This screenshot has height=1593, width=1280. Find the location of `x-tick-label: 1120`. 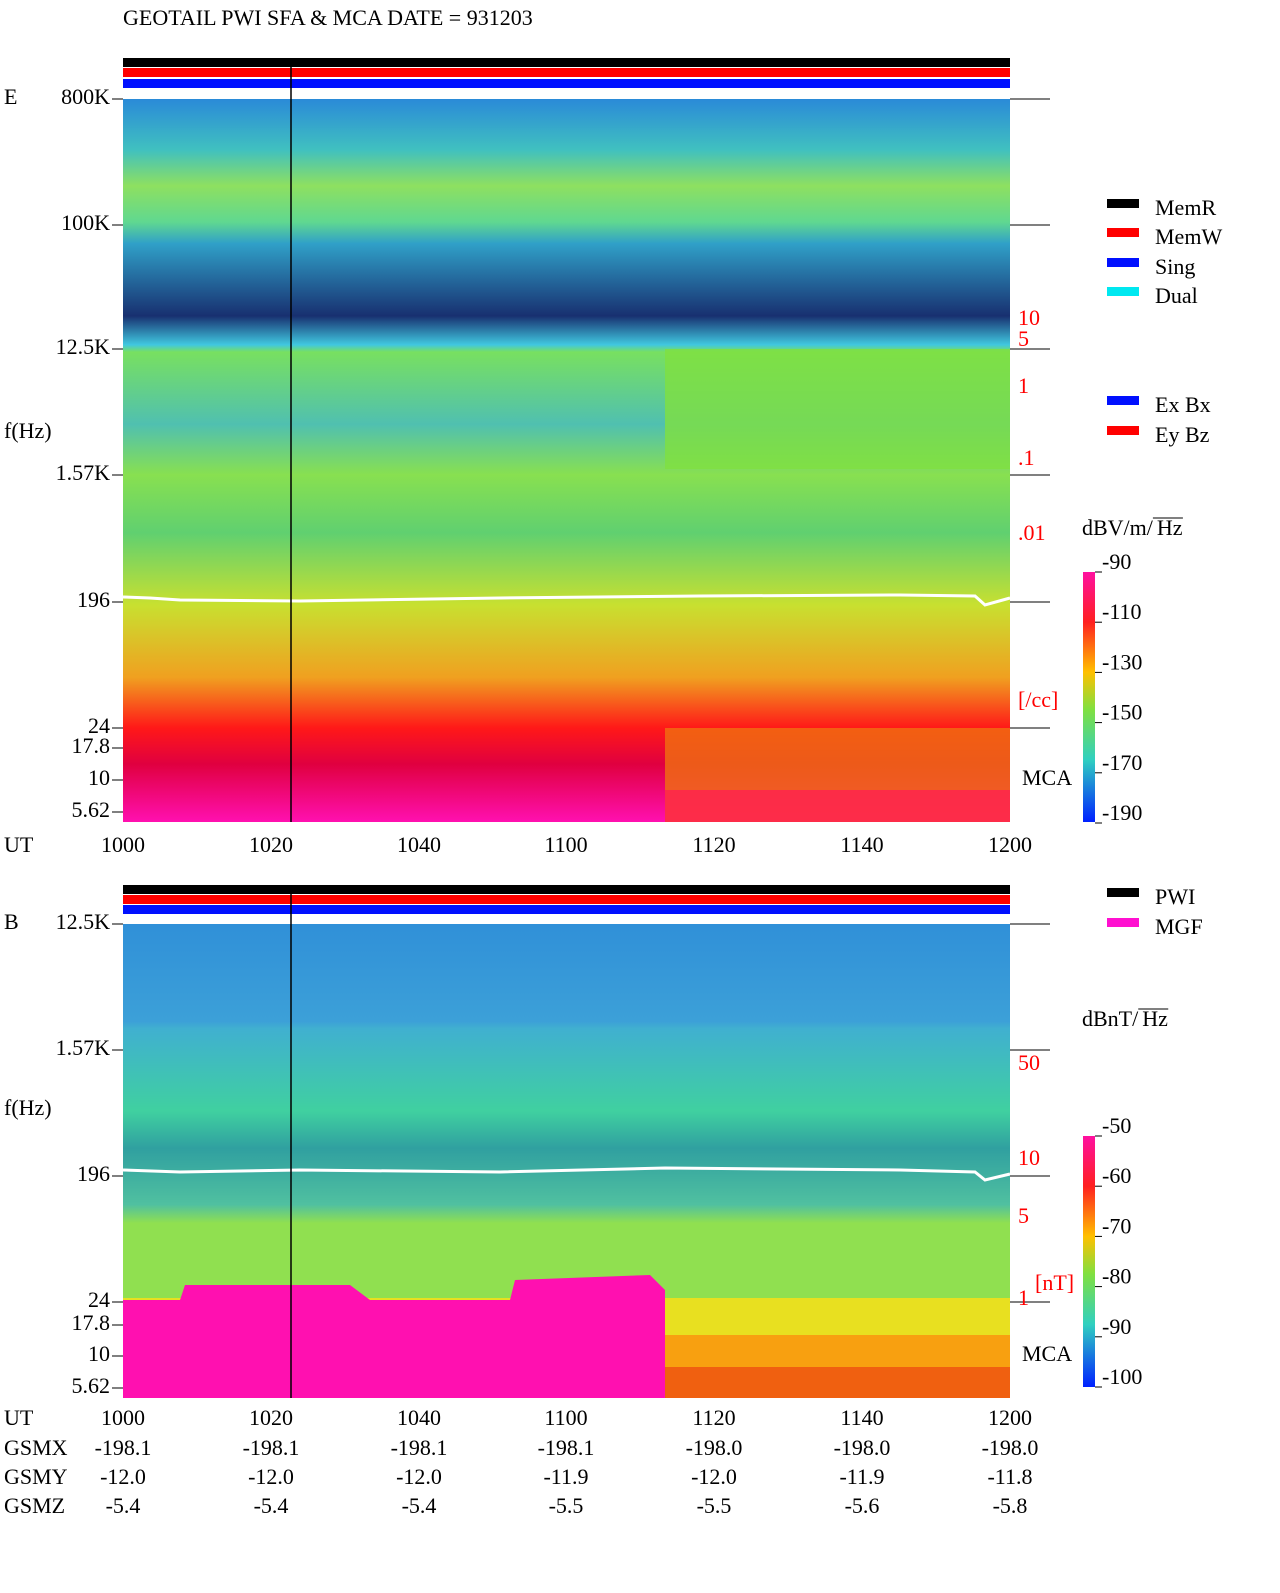

x-tick-label: 1120 is located at coordinates (713, 844).